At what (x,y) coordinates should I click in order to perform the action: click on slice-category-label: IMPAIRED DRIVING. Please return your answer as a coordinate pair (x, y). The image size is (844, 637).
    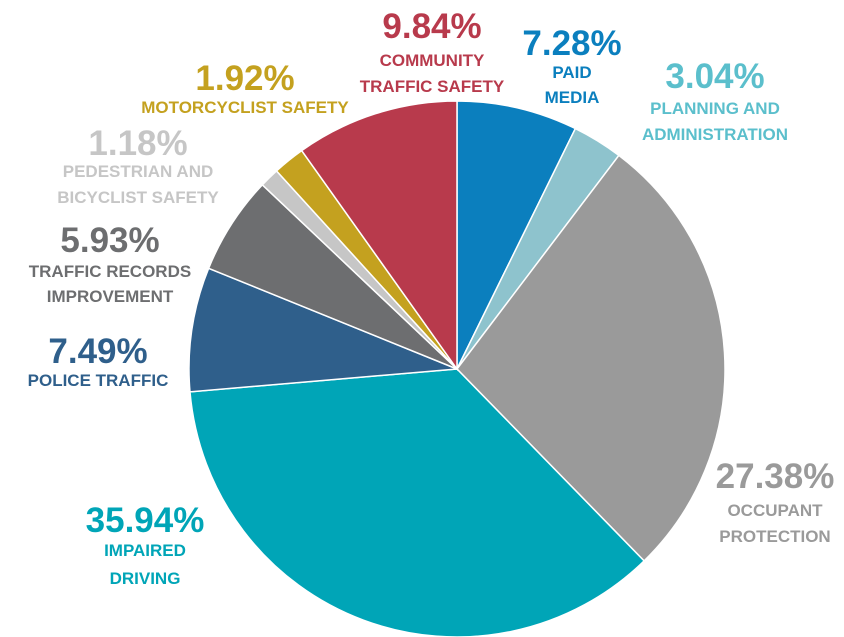
    Looking at the image, I should click on (145, 564).